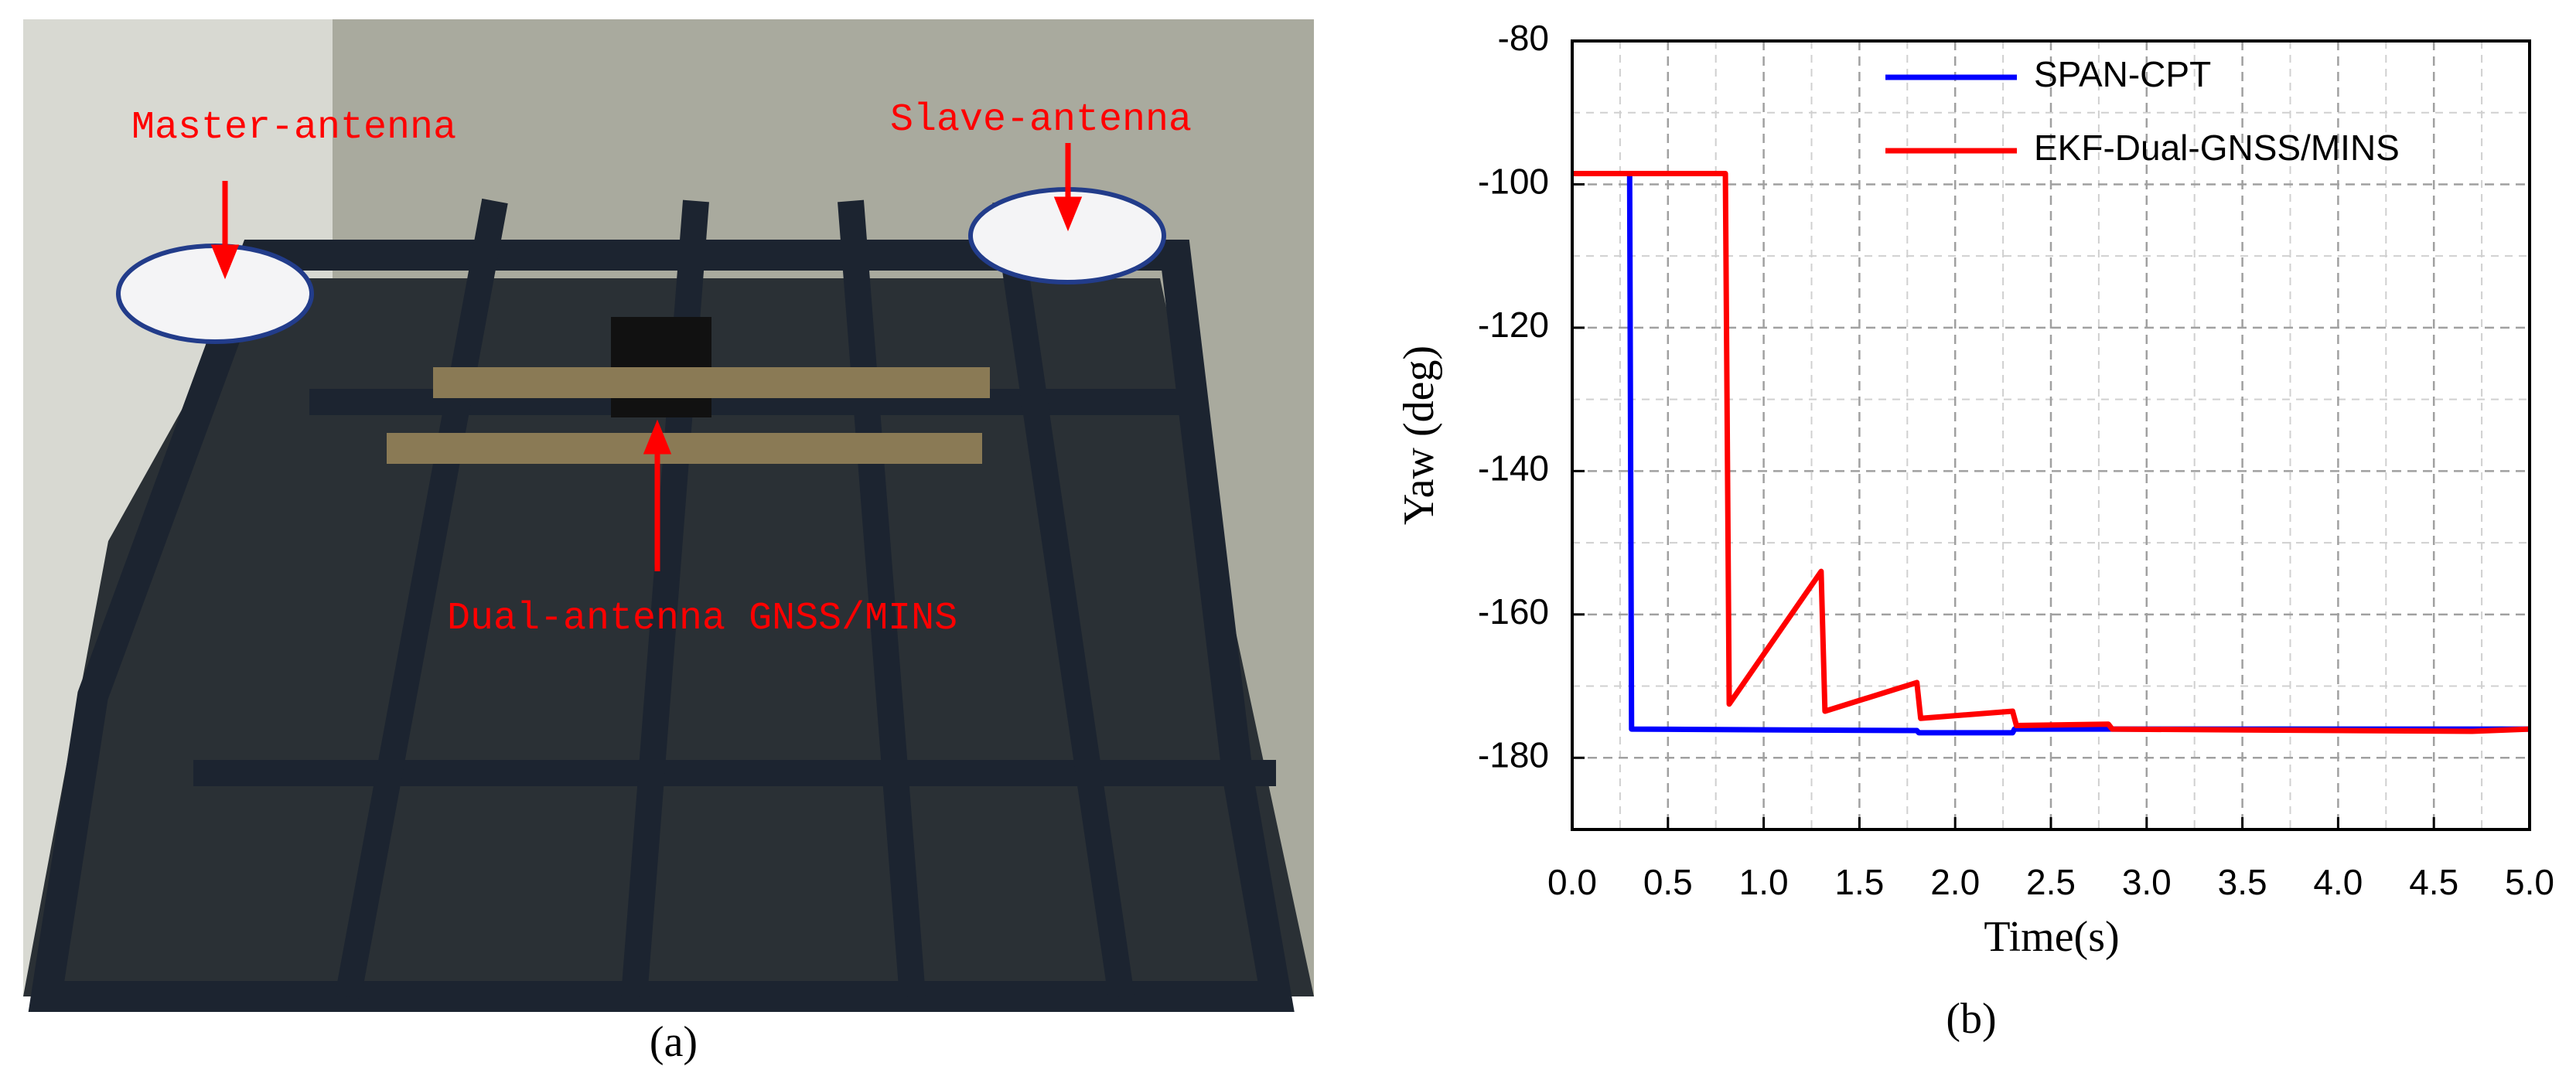  I want to click on caption: (b), so click(1971, 1019).